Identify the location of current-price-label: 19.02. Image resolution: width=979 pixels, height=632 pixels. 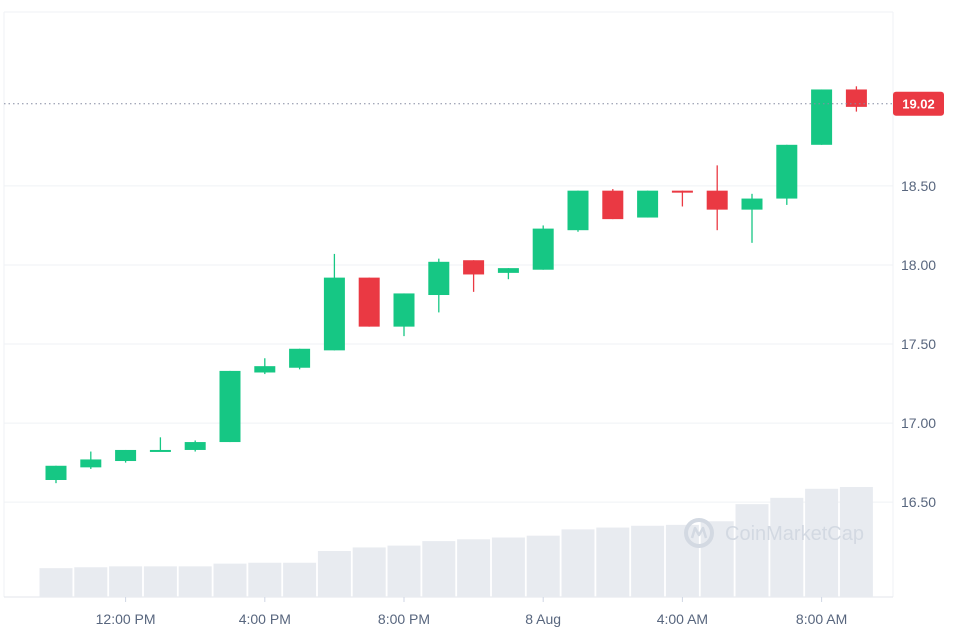
(918, 104).